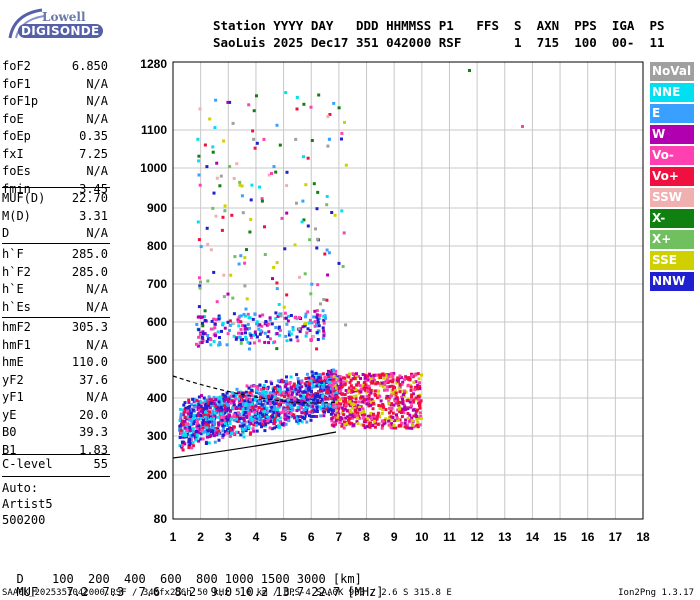 The image size is (700, 600). I want to click on param-row: yE 20.0, so click(55, 416).